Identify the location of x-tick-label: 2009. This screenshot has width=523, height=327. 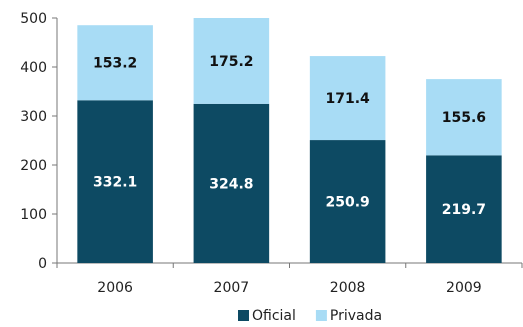
(464, 288).